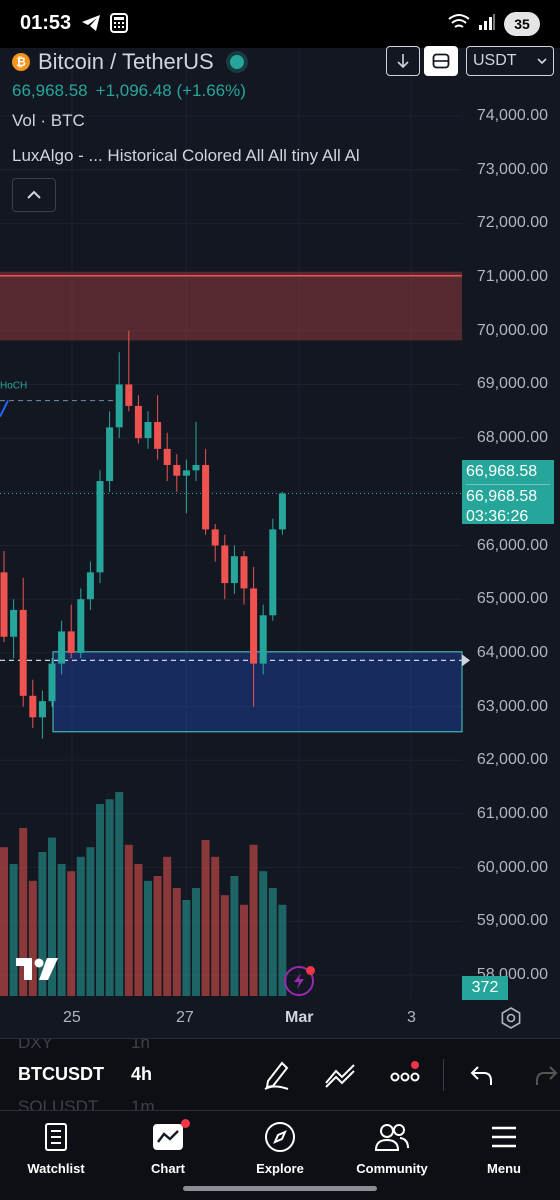 The image size is (560, 1200). I want to click on date-label-27: 27, so click(185, 1017).